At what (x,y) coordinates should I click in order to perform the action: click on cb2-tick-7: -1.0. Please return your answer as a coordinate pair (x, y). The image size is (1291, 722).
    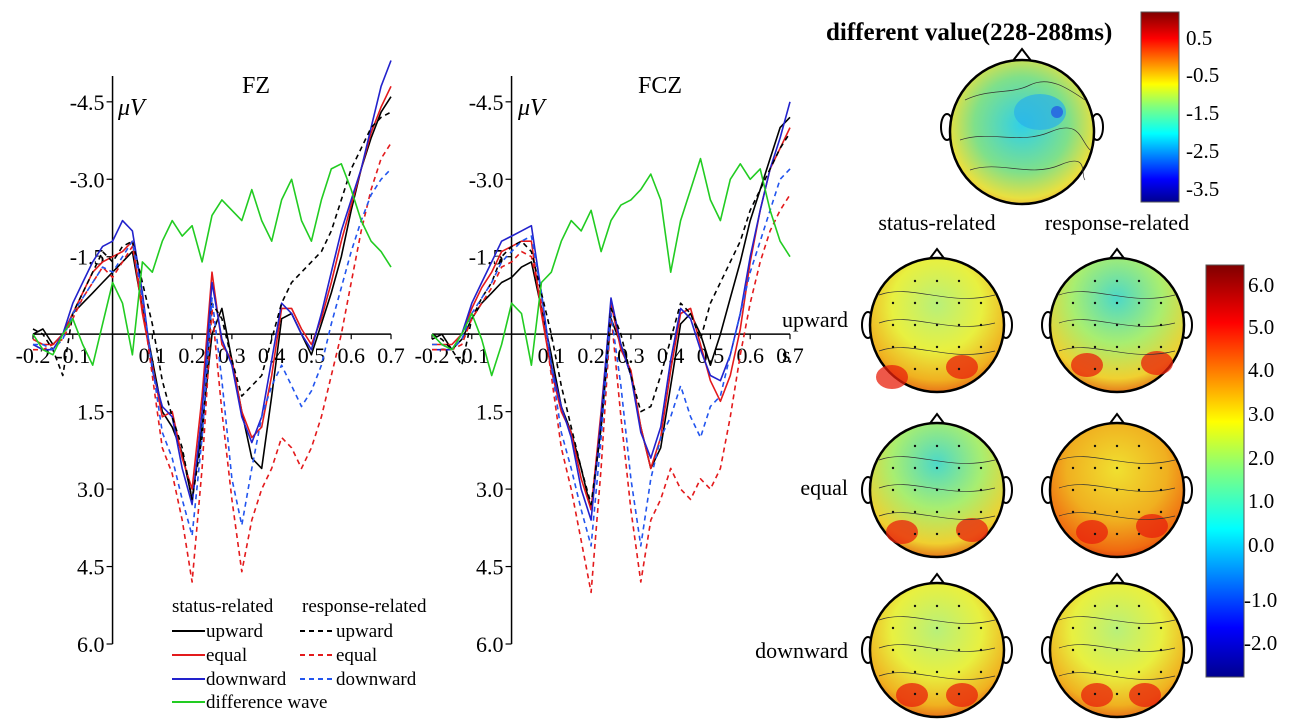
    Looking at the image, I should click on (1260, 600).